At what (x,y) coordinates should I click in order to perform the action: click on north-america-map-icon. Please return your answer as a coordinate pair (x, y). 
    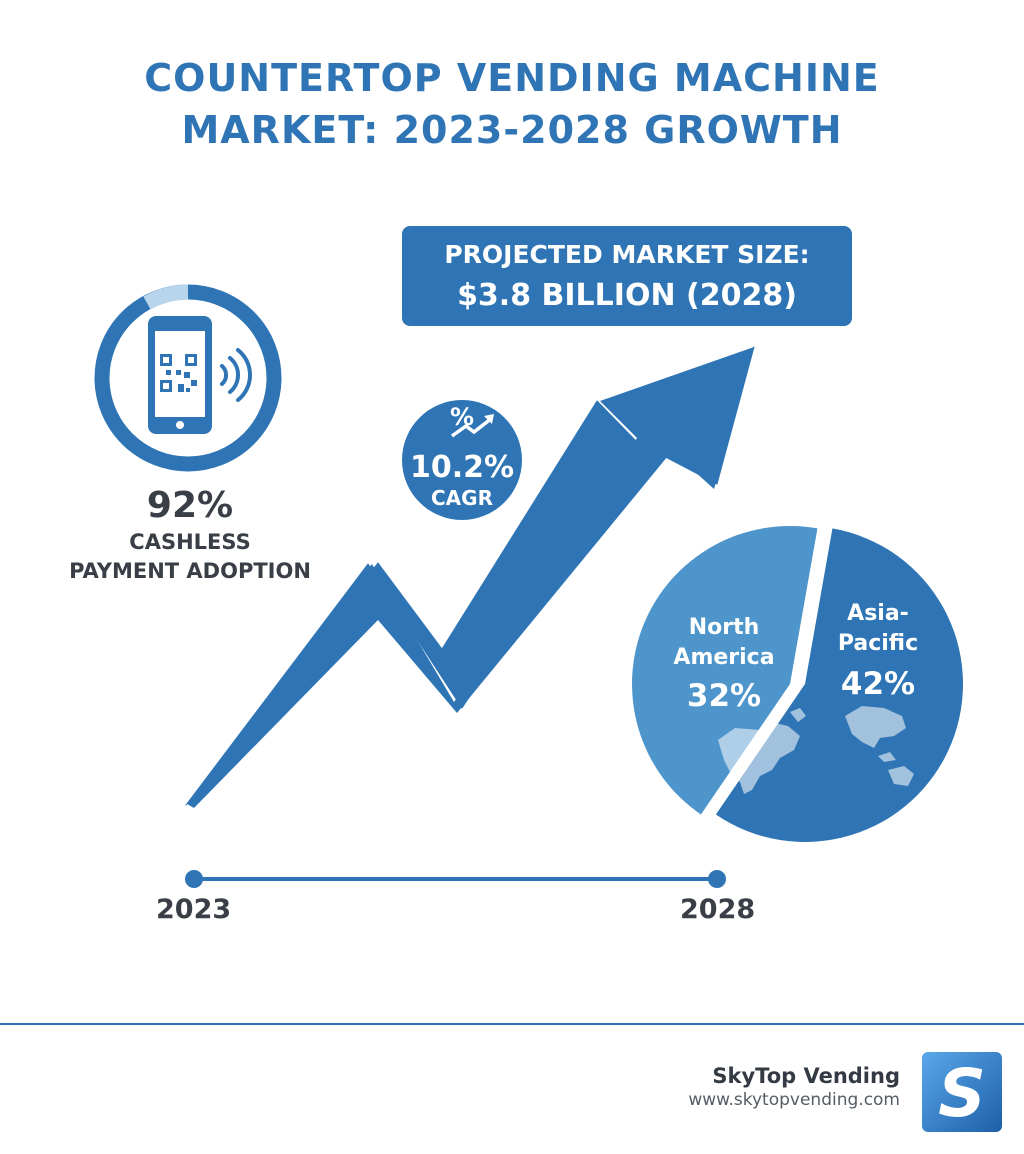
    Looking at the image, I should click on (762, 751).